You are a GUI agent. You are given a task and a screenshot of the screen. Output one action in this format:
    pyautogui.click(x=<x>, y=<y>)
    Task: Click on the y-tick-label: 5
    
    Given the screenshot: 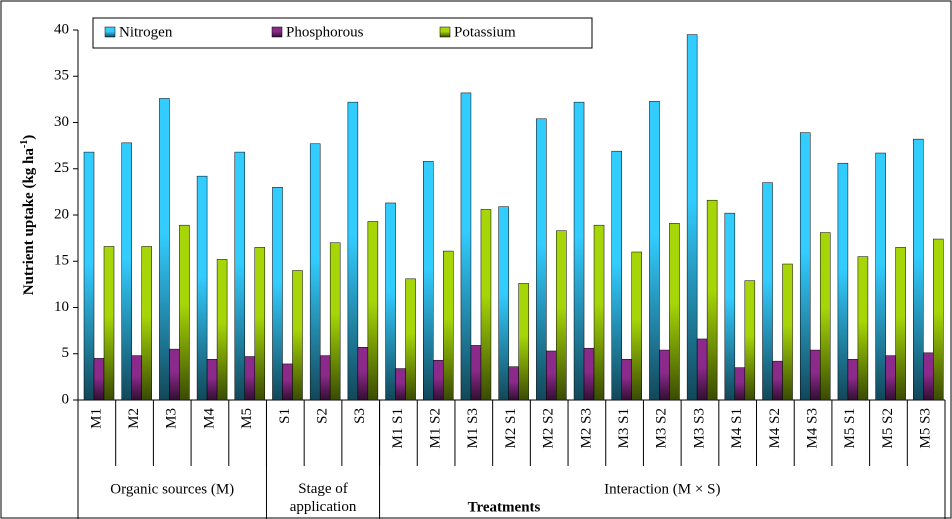 What is the action you would take?
    pyautogui.click(x=66, y=353)
    